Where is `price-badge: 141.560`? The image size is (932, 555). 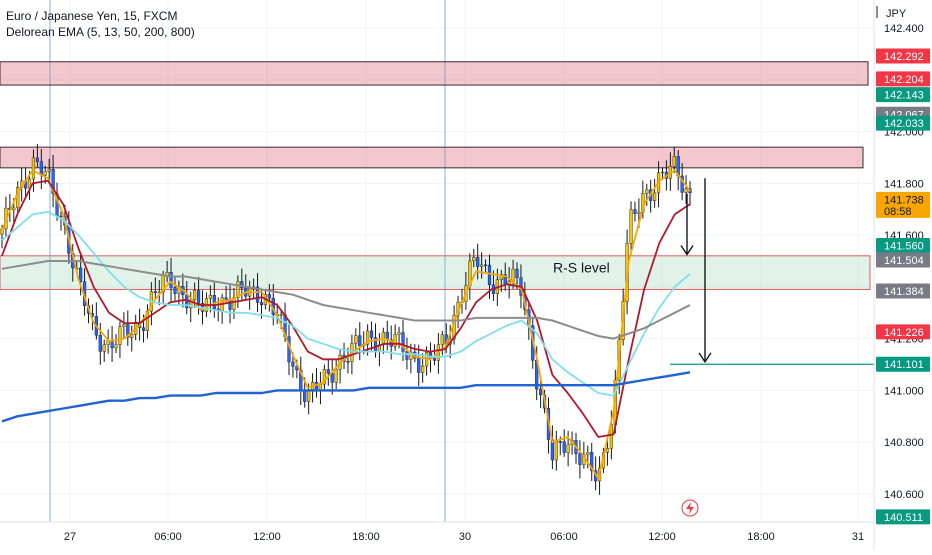
price-badge: 141.560 is located at coordinates (903, 245).